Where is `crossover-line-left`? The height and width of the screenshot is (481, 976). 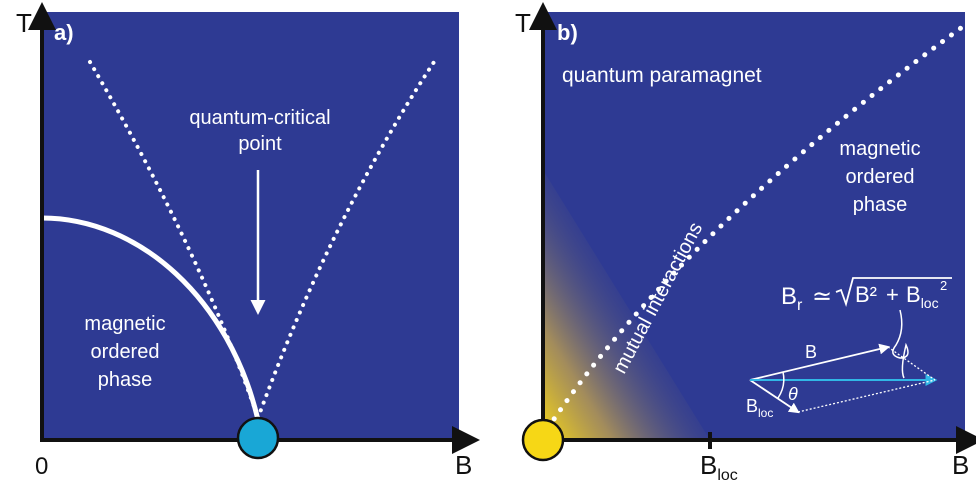
crossover-line-left is located at coordinates (174, 240).